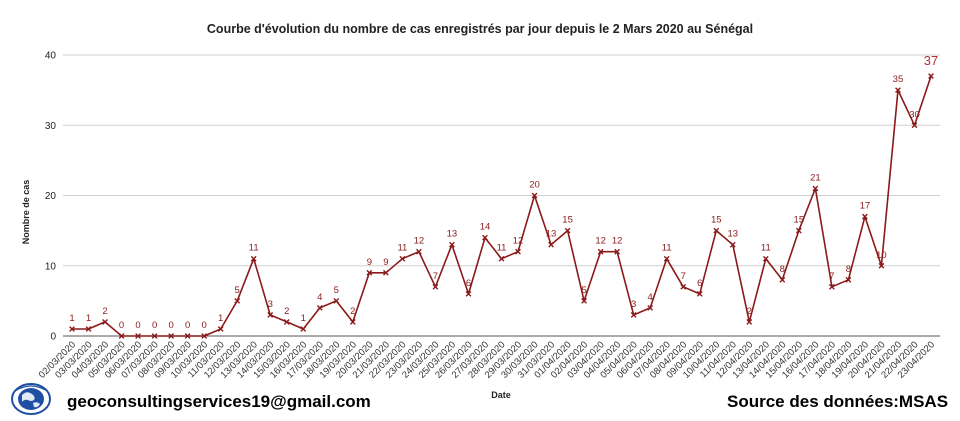 This screenshot has height=421, width=960. Describe the element at coordinates (815, 177) in the screenshot. I see `data-label: 21` at that location.